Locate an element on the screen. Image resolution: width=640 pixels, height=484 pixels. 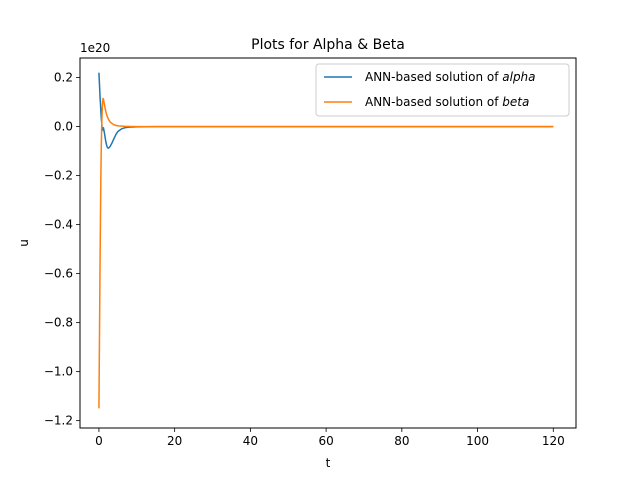
y-tick-label: −1.2 is located at coordinates (58, 421).